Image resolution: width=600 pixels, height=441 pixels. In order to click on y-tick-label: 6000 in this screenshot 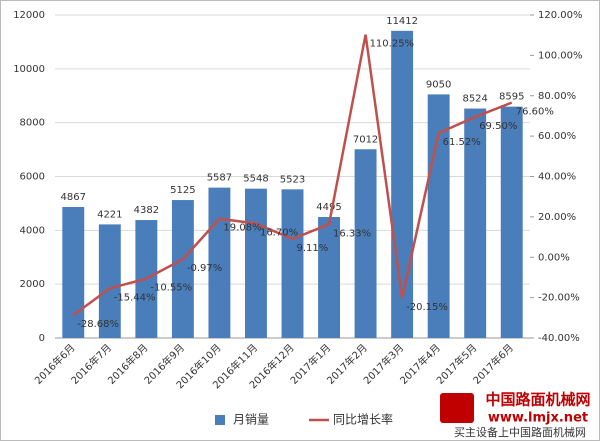, I will do `click(32, 177)`.